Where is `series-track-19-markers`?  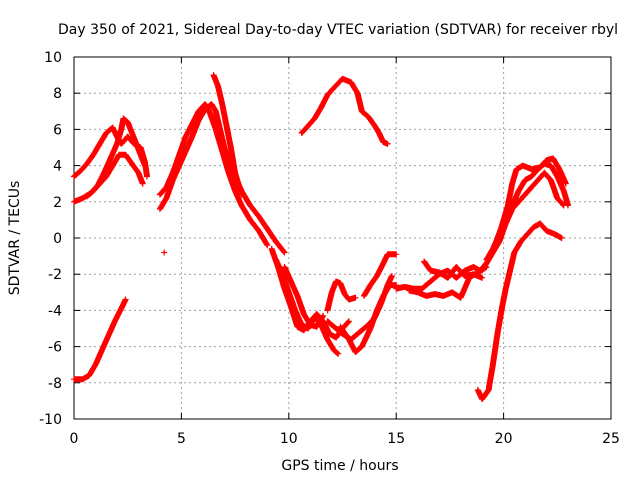
series-track-19-markers is located at coordinates (453, 269).